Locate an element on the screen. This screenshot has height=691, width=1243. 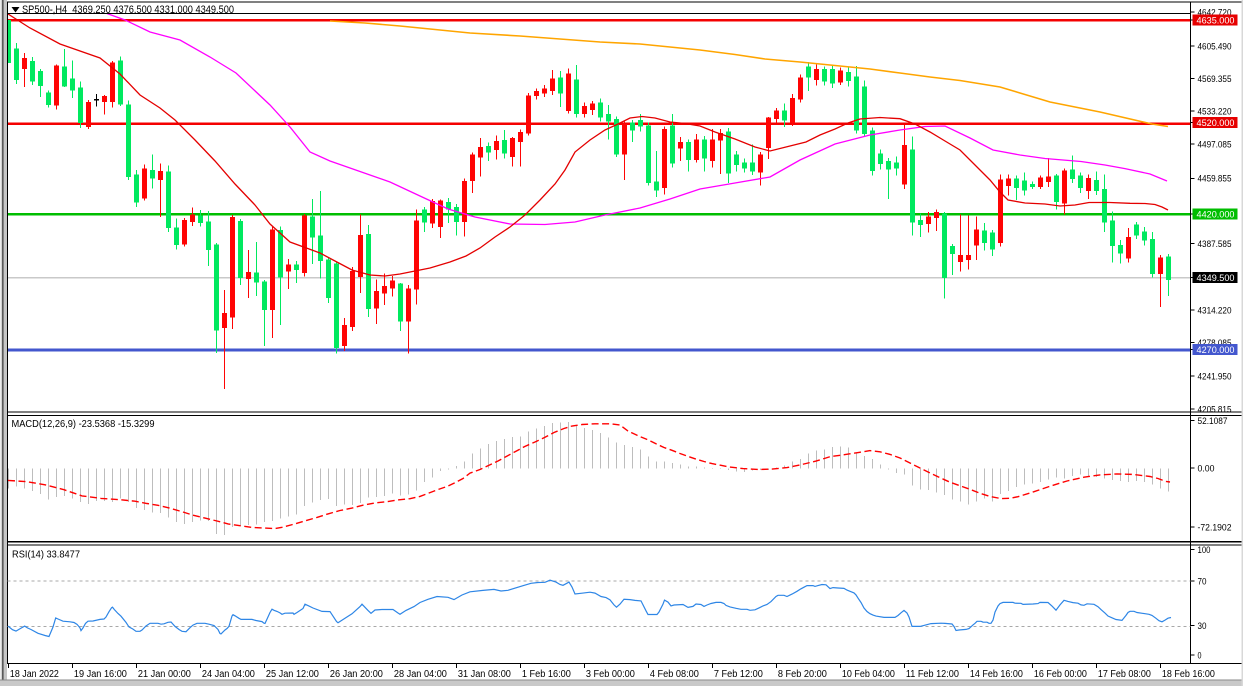
svg-text: 4520.000 is located at coordinates (1216, 123).